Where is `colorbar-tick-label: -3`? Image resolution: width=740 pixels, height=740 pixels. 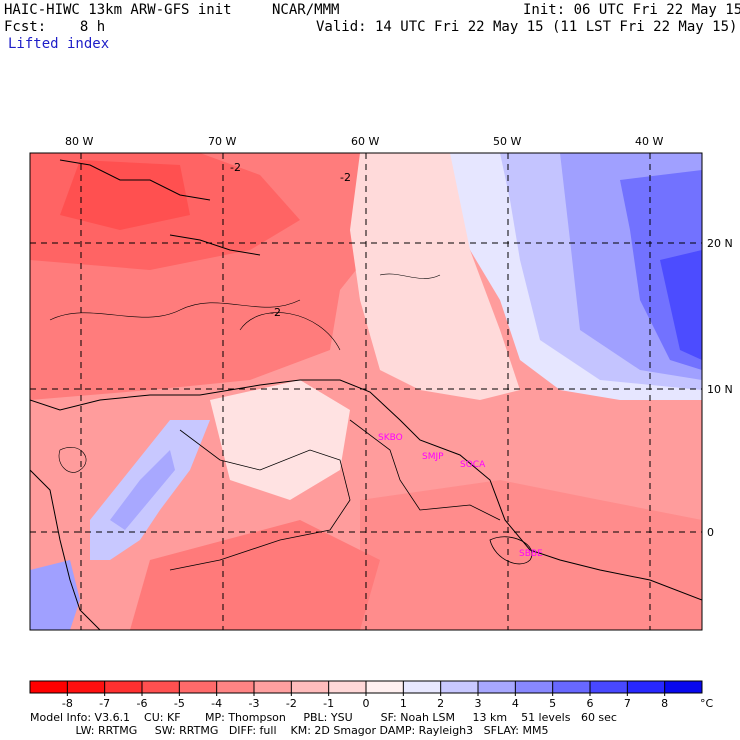
colorbar-tick-label: -3 is located at coordinates (254, 703).